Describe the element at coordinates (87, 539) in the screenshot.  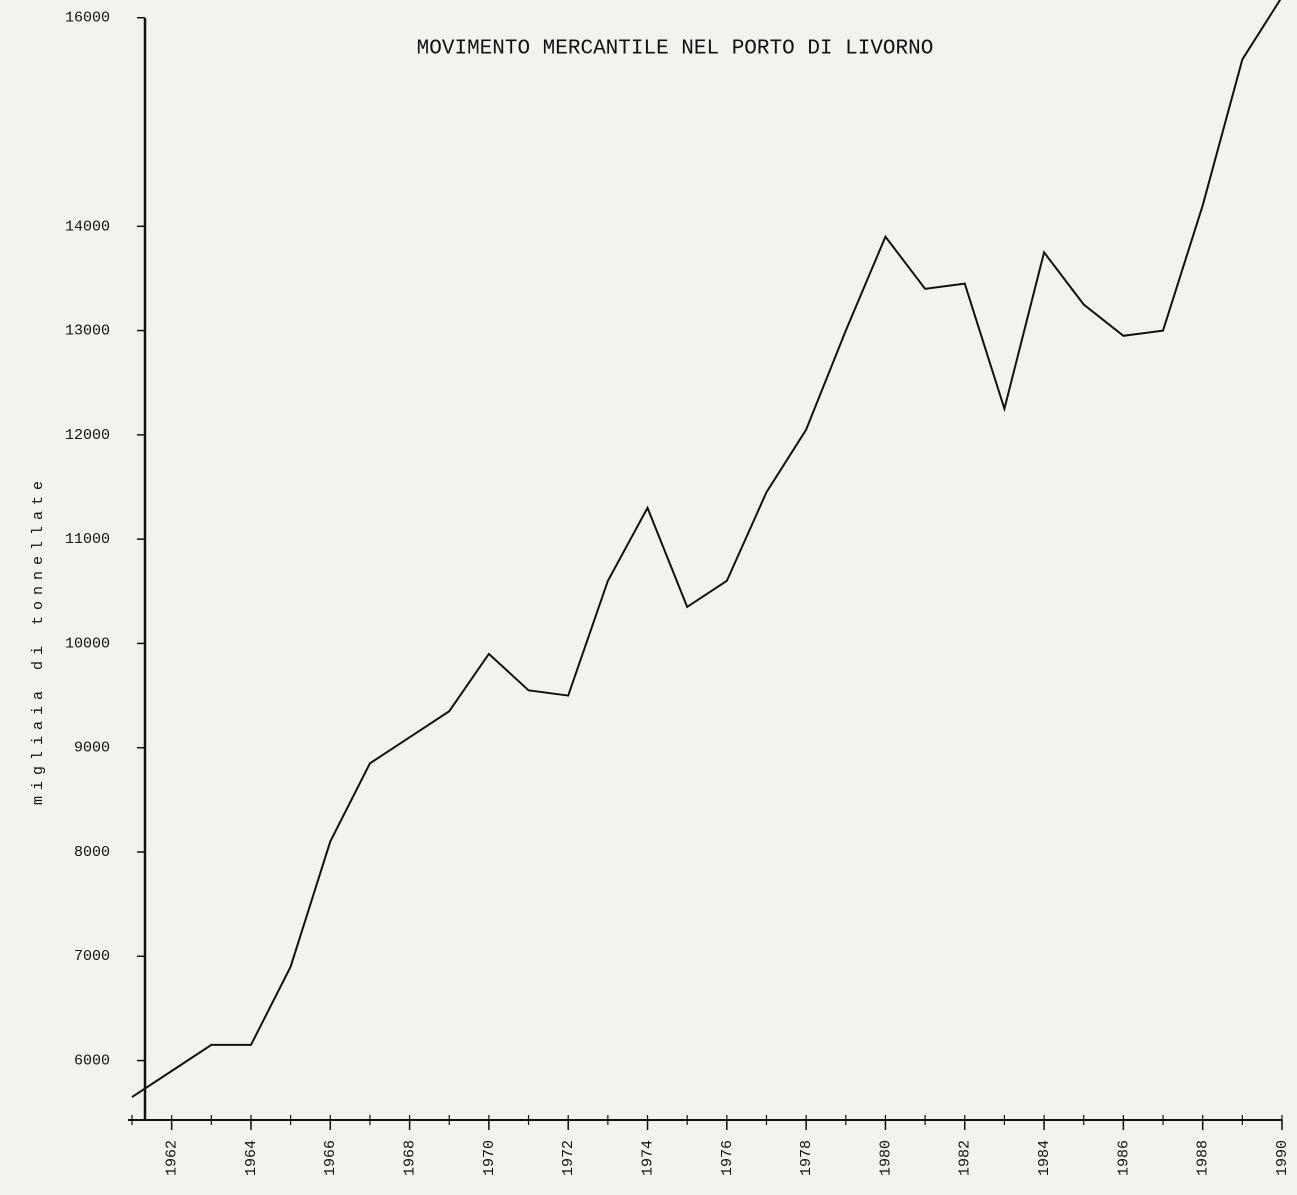
I see `y-tick-label: 11000` at that location.